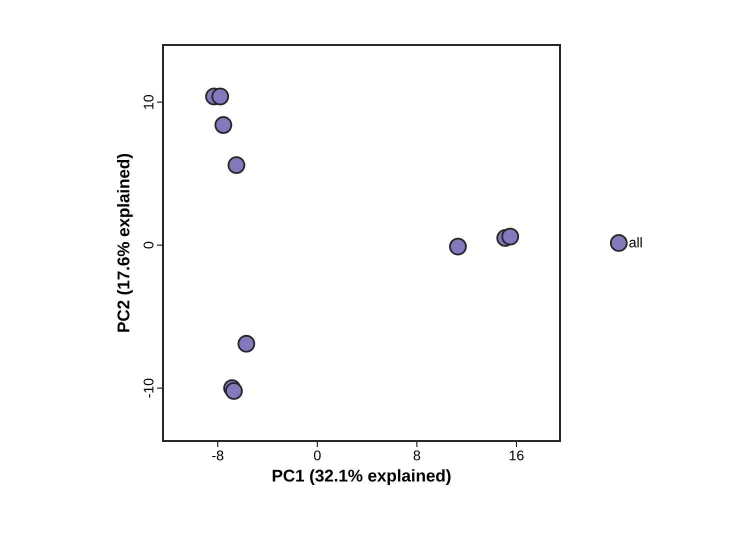 Image resolution: width=732 pixels, height=552 pixels. What do you see at coordinates (218, 455) in the screenshot?
I see `x-tick-label: -8` at bounding box center [218, 455].